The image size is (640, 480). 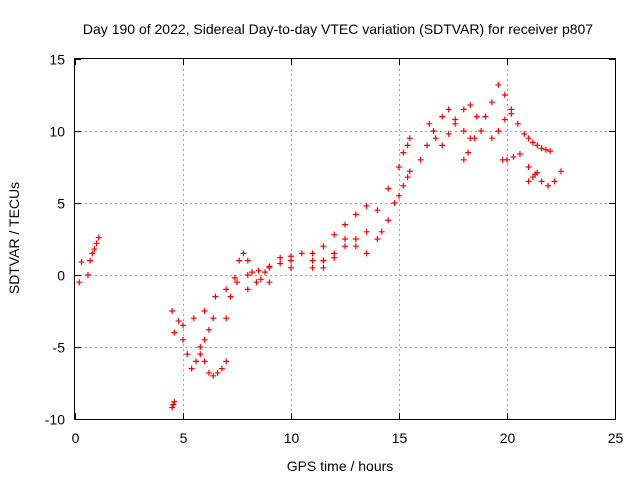 I want to click on y-tick-label: 5, so click(x=61, y=204).